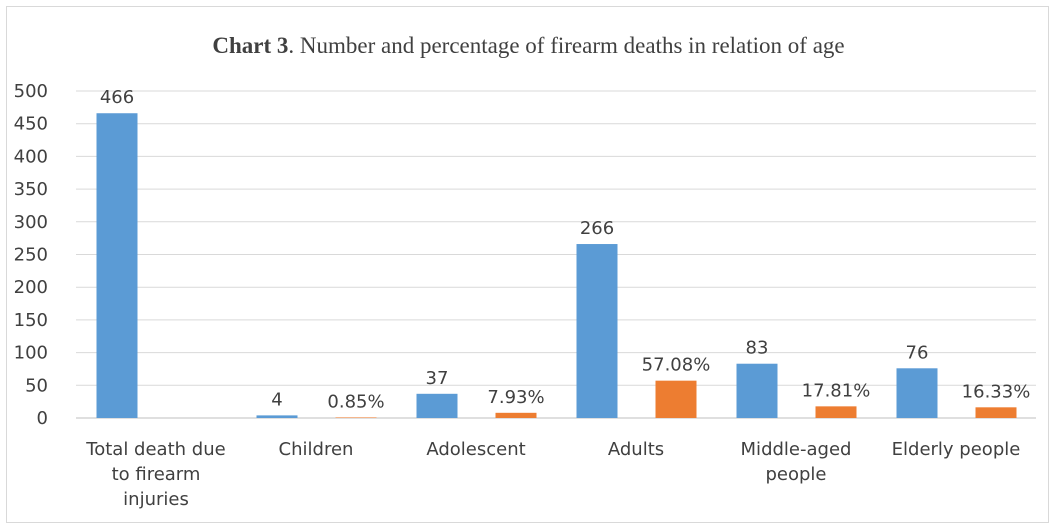 This screenshot has height=531, width=1057. What do you see at coordinates (250, 45) in the screenshot?
I see `chart-title-bold: Chart 3` at bounding box center [250, 45].